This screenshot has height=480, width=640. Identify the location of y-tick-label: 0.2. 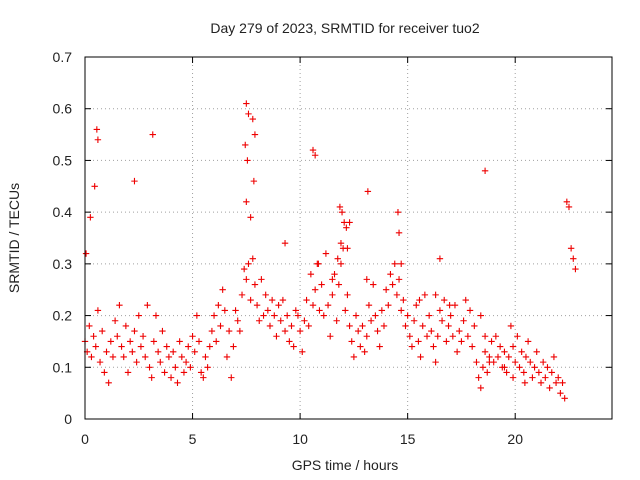
(63, 316).